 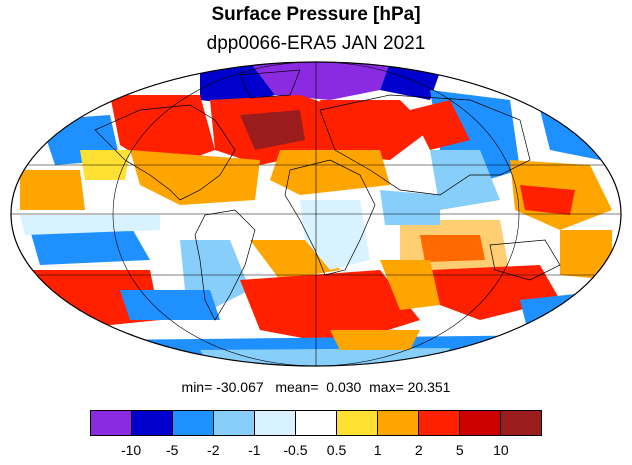 I want to click on tropical-pacific-orange, so click(x=52, y=190).